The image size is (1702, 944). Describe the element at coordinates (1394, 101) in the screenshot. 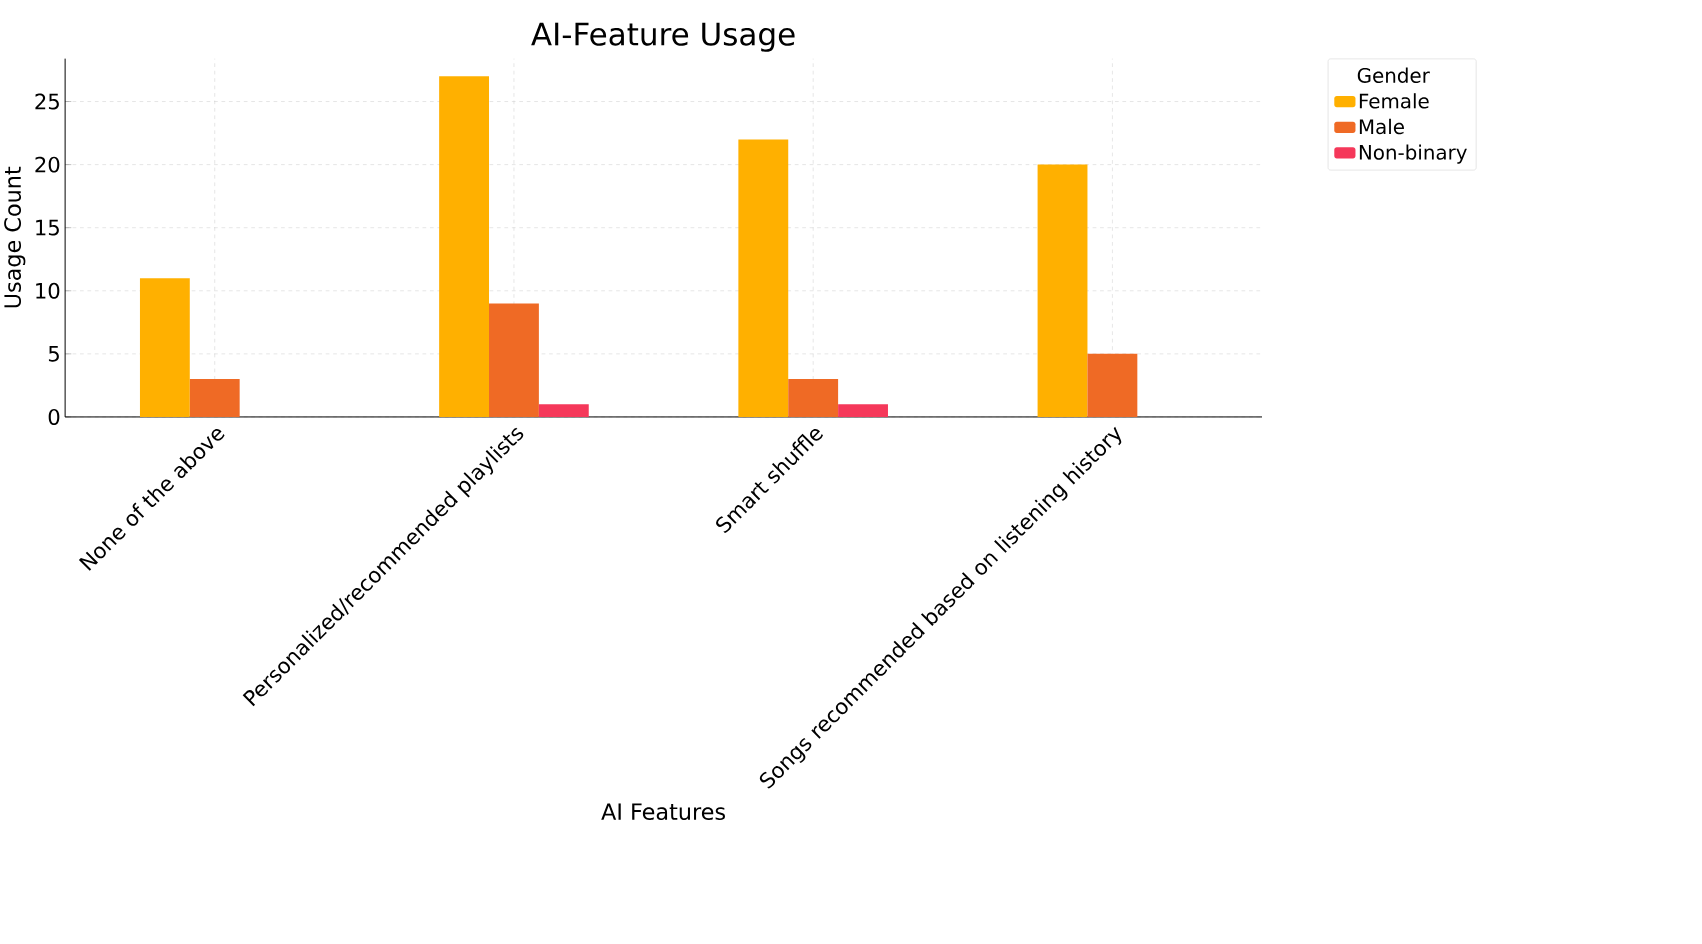

I see `legend-label: Female` at that location.